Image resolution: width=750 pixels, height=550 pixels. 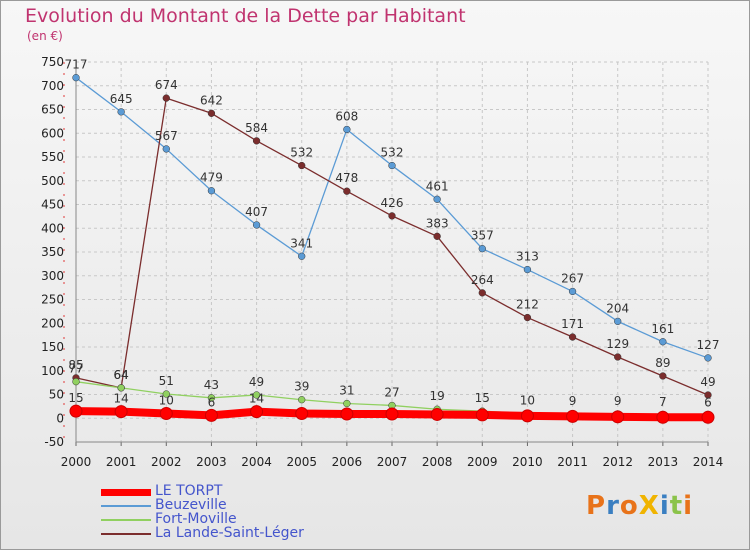 I want to click on legend-swatch-la-lande-saint-leger, so click(x=126, y=534).